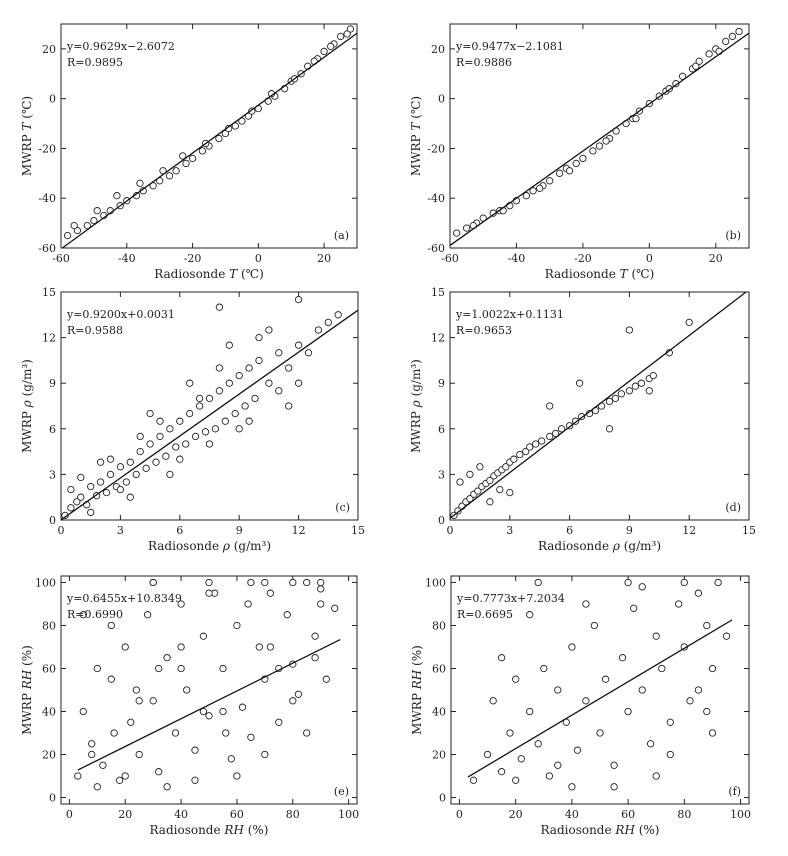 This screenshot has height=856, width=788. Describe the element at coordinates (629, 530) in the screenshot. I see `x-tick-label: 9` at that location.